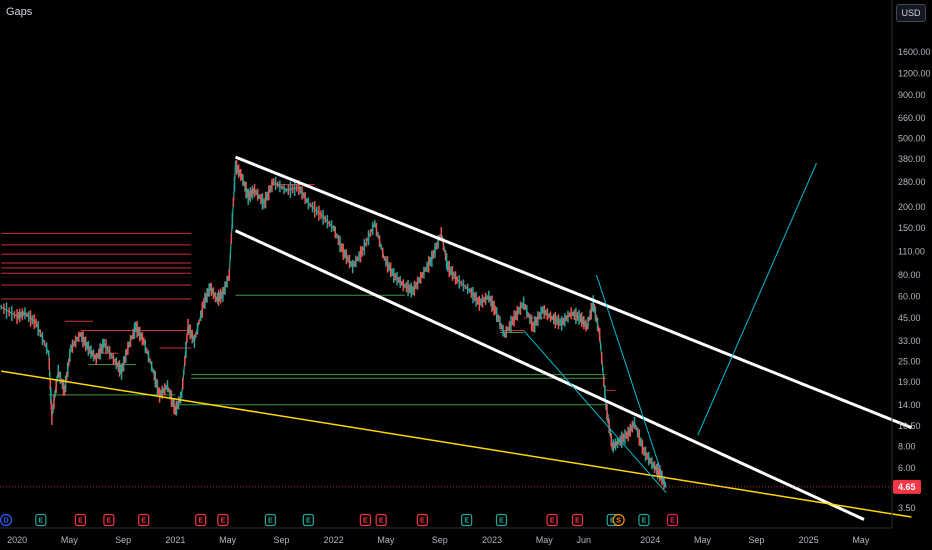 This screenshot has width=932, height=550. Describe the element at coordinates (909, 341) in the screenshot. I see `price-tick-label: 33.00` at that location.